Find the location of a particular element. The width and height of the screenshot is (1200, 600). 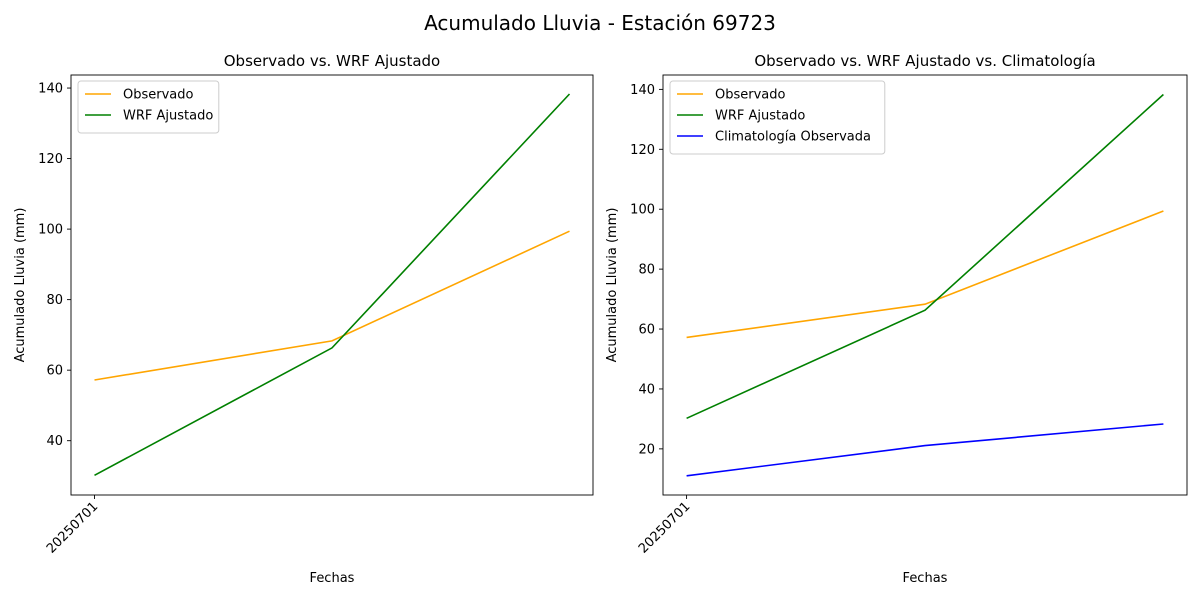

figure-title: Acumulado Lluvia - Estación 69723 is located at coordinates (600, 23).